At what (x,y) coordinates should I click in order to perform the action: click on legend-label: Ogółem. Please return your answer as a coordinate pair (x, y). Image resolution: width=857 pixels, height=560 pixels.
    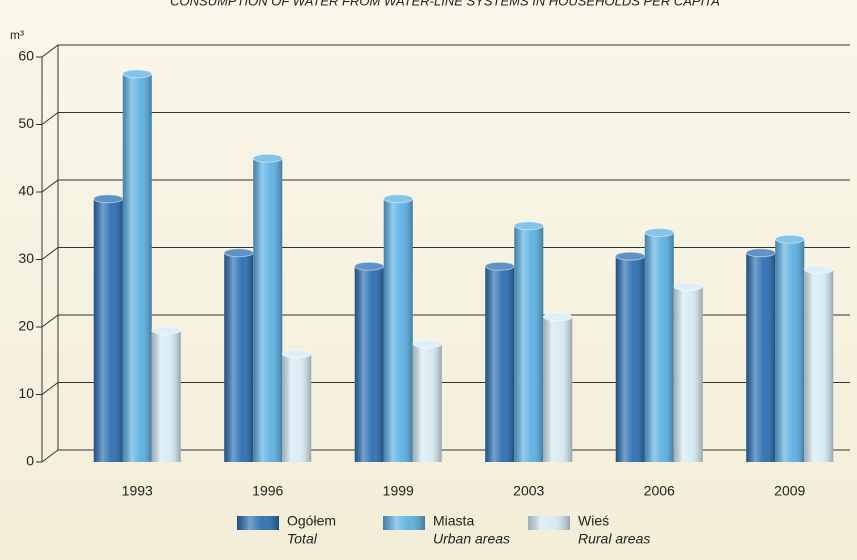
    Looking at the image, I should click on (311, 521).